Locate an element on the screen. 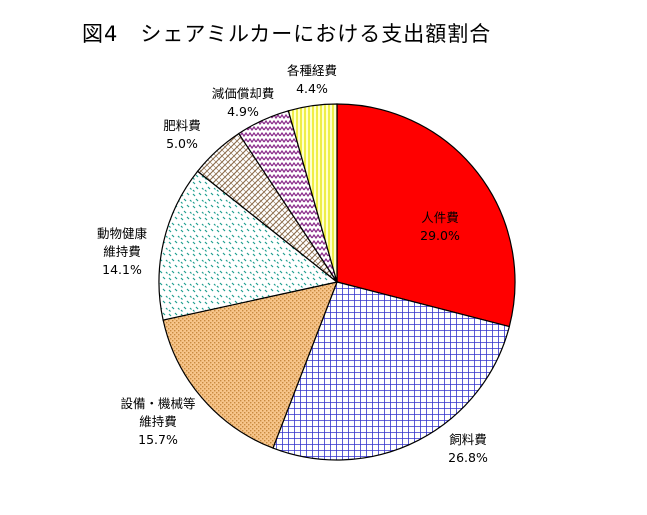 Image resolution: width=647 pixels, height=515 pixels. chart-title: 図4 シェアミルカーにおける支出額割合 is located at coordinates (287, 34).